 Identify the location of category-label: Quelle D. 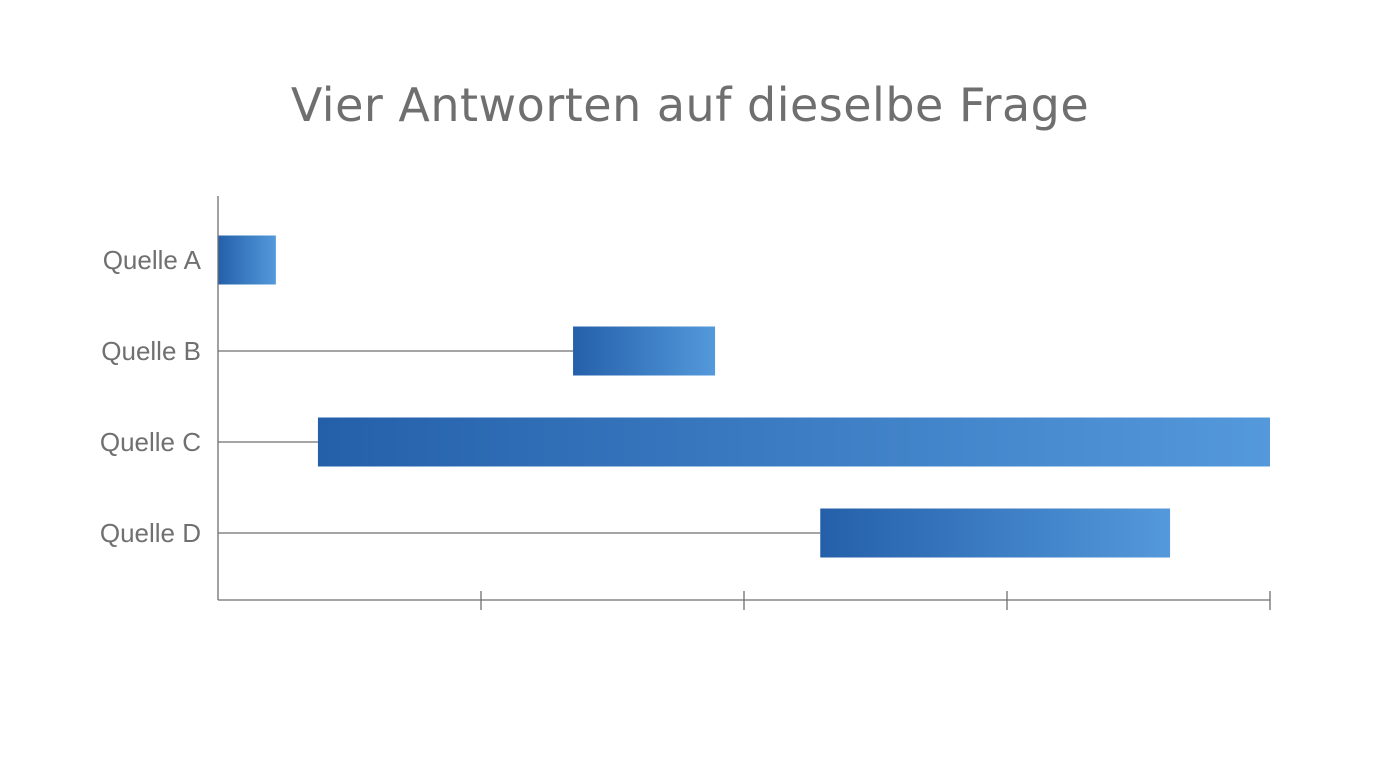
(150, 533).